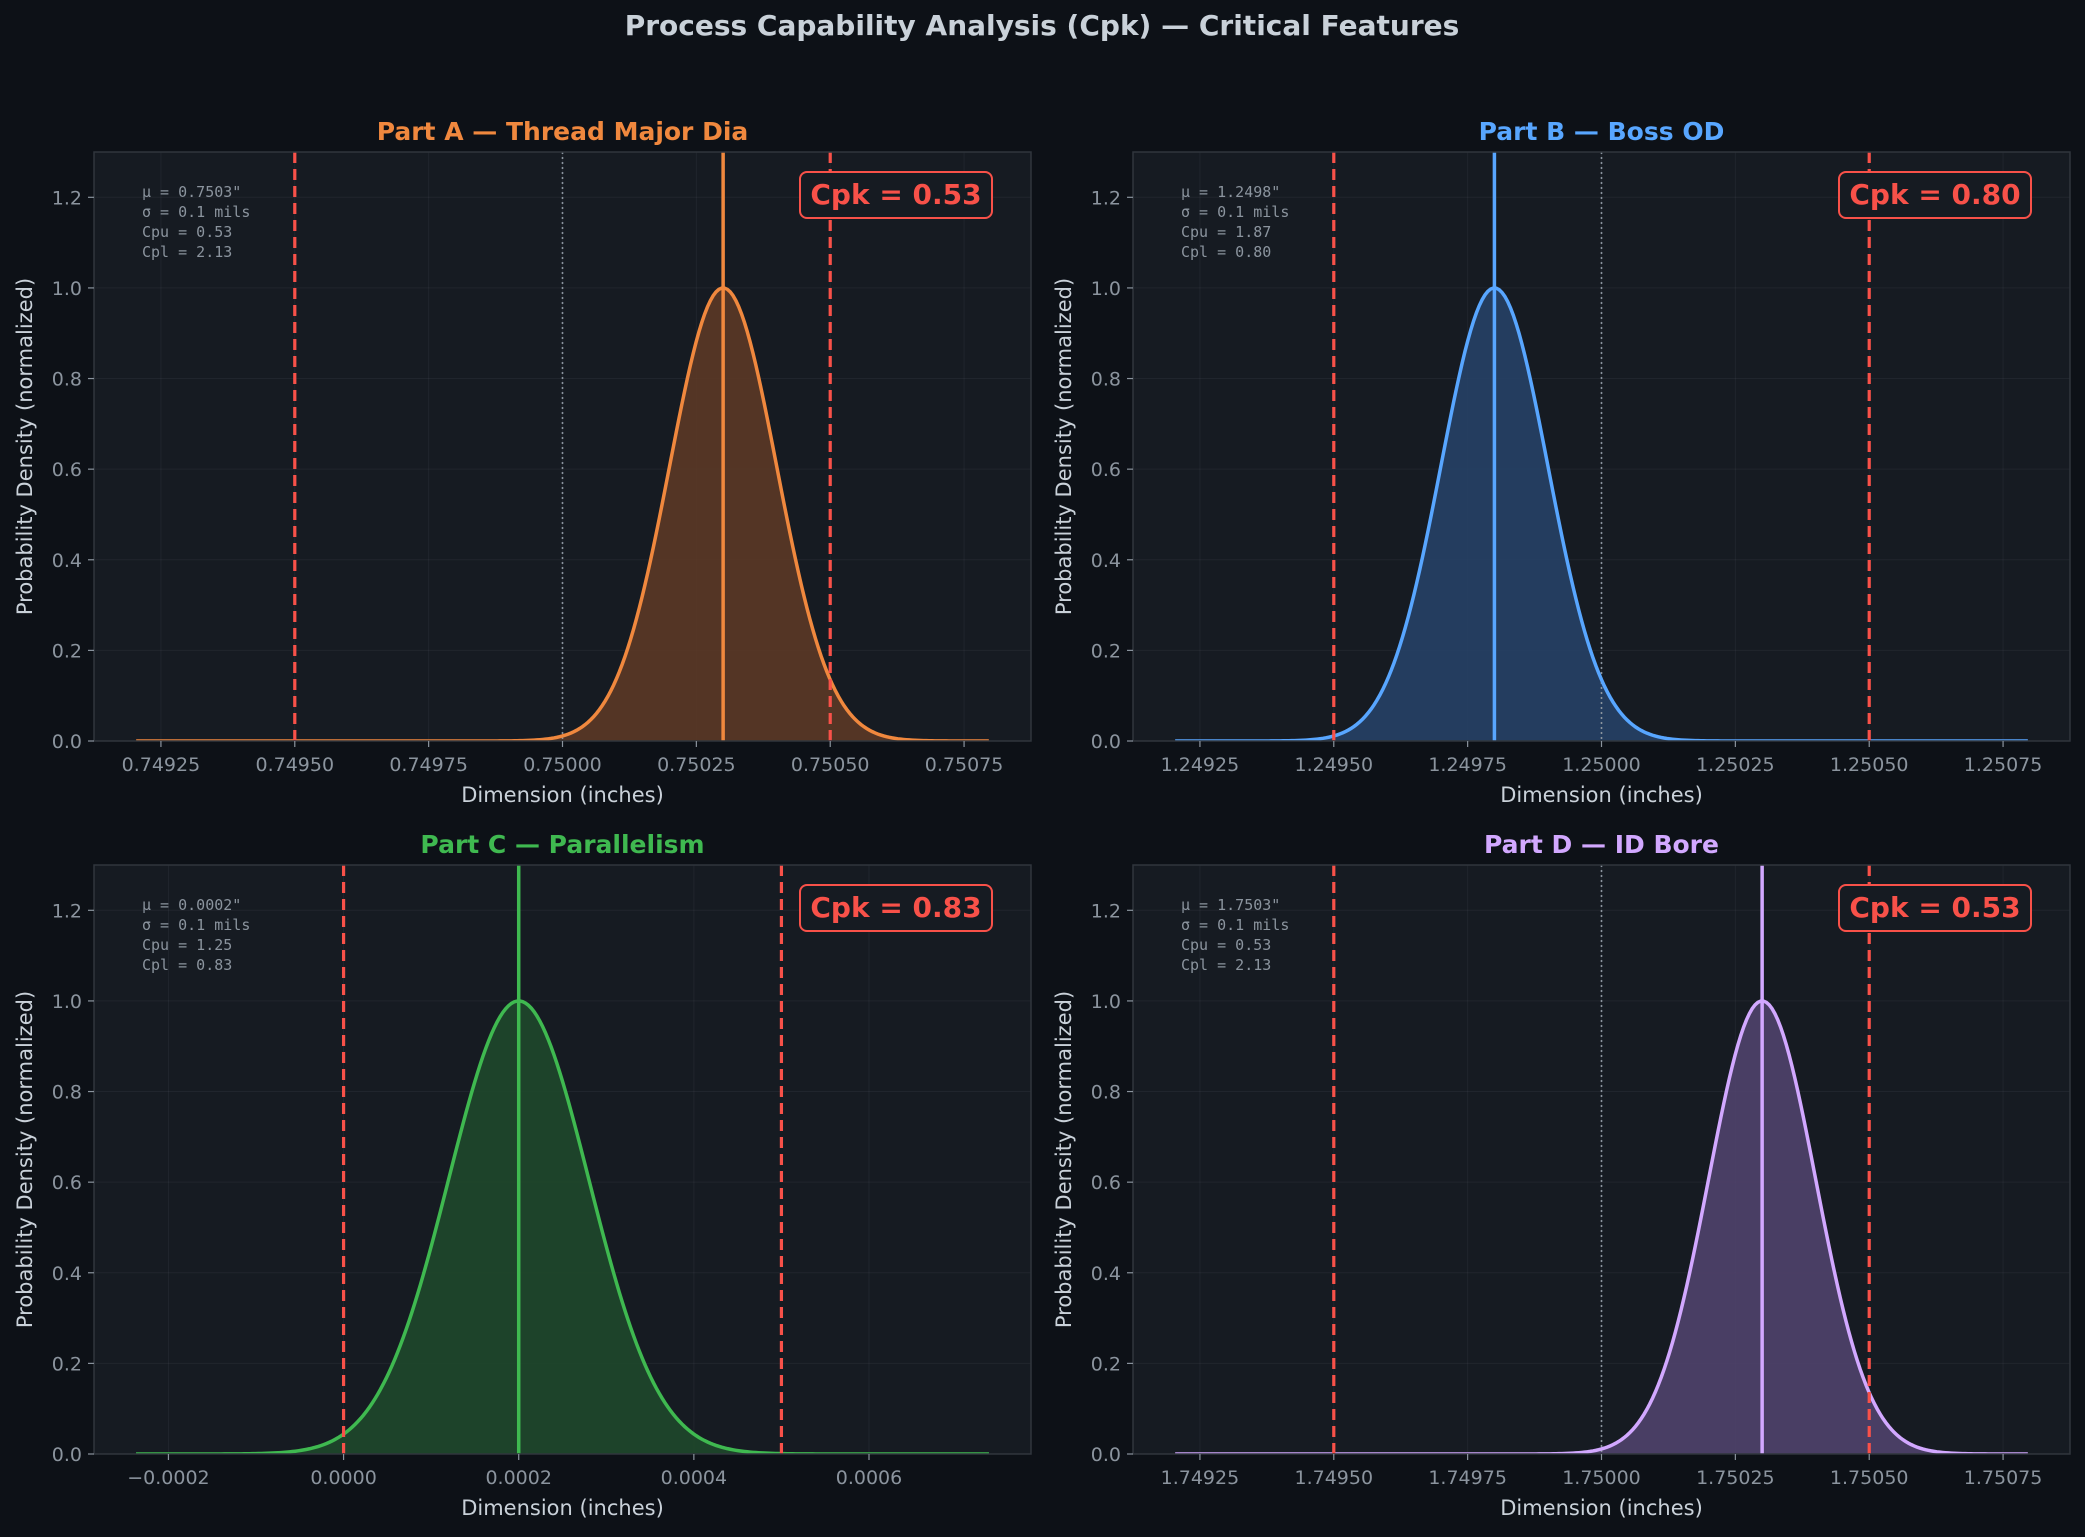  What do you see at coordinates (1200, 765) in the screenshot?
I see `x-tick-label: 1.24925` at bounding box center [1200, 765].